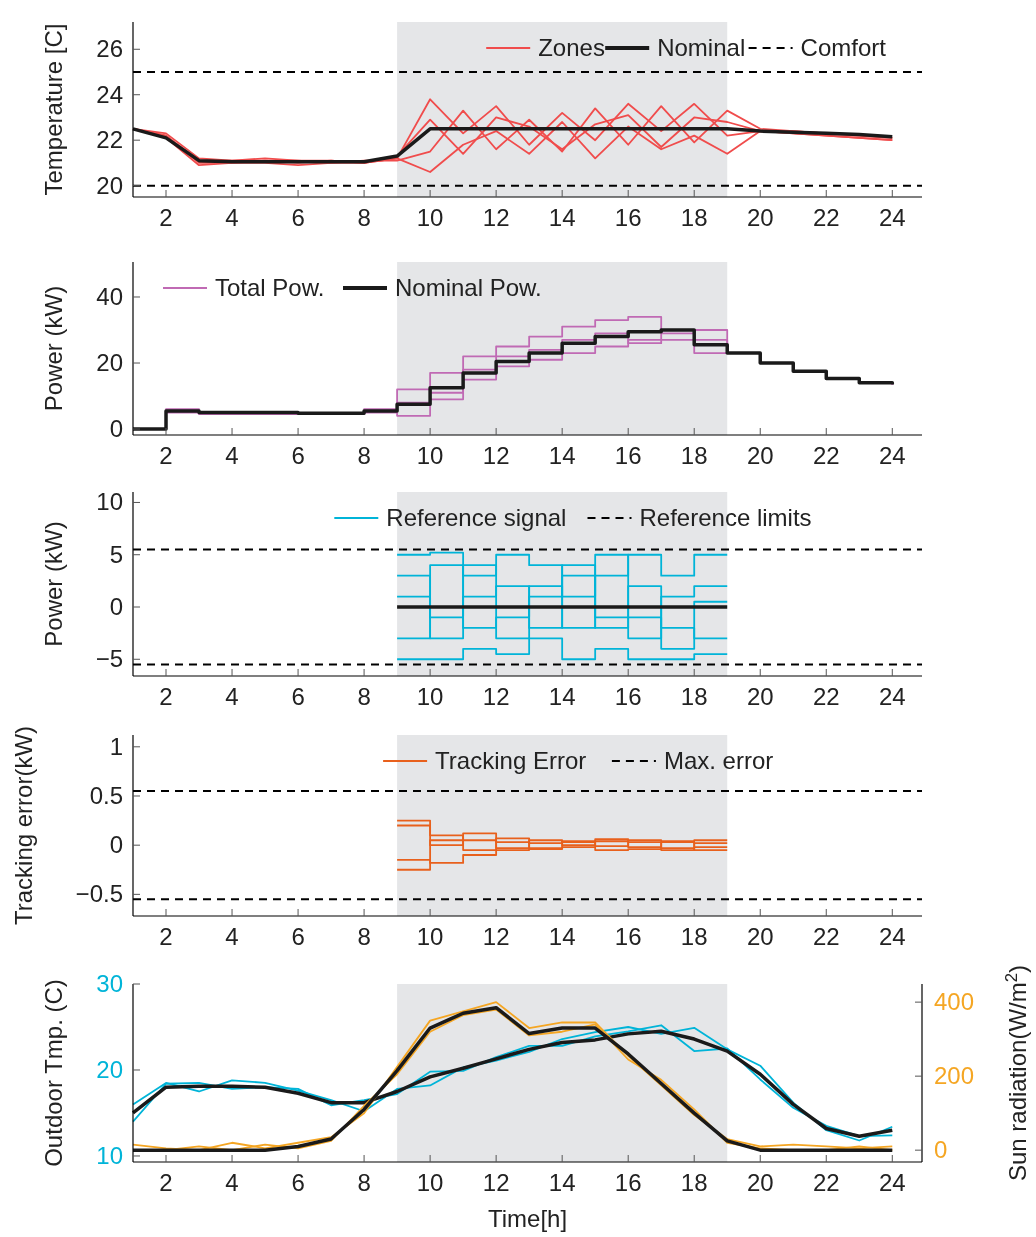  I want to click on y-tick-label: 5, so click(116, 554).